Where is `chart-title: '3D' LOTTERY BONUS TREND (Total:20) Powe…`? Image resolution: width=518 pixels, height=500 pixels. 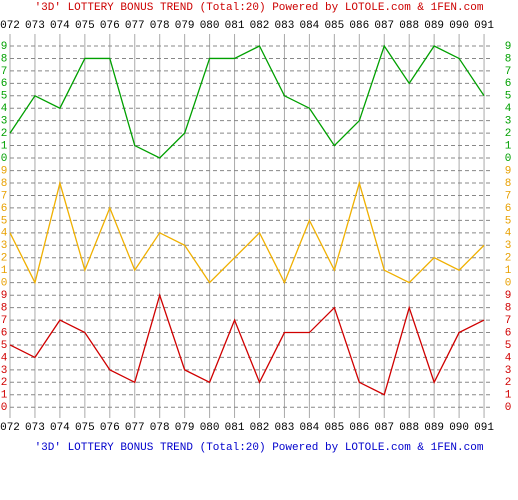
chart-title: '3D' LOTTERY BONUS TREND (Total:20) Powe… is located at coordinates (259, 8).